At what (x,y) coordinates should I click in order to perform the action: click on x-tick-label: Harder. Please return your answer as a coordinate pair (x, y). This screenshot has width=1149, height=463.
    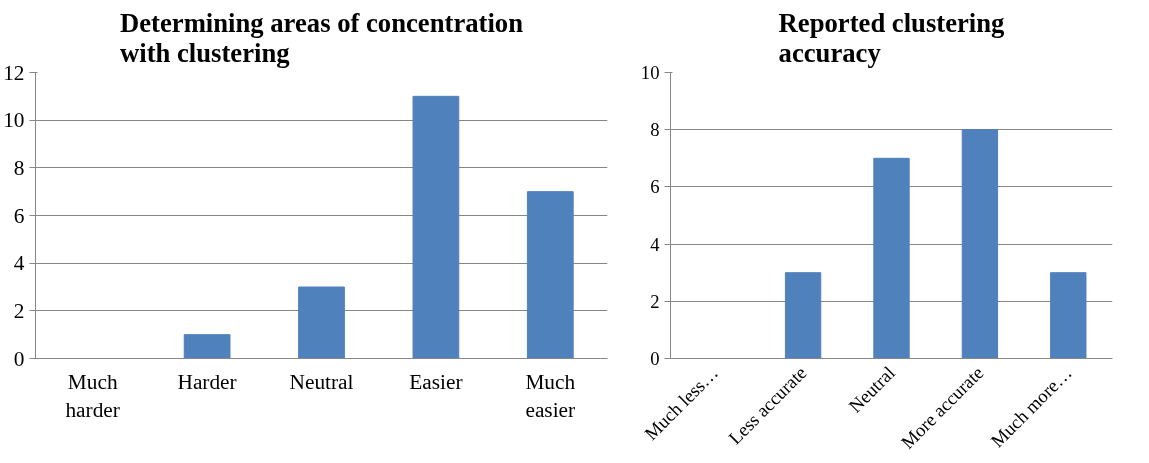
    Looking at the image, I should click on (207, 381).